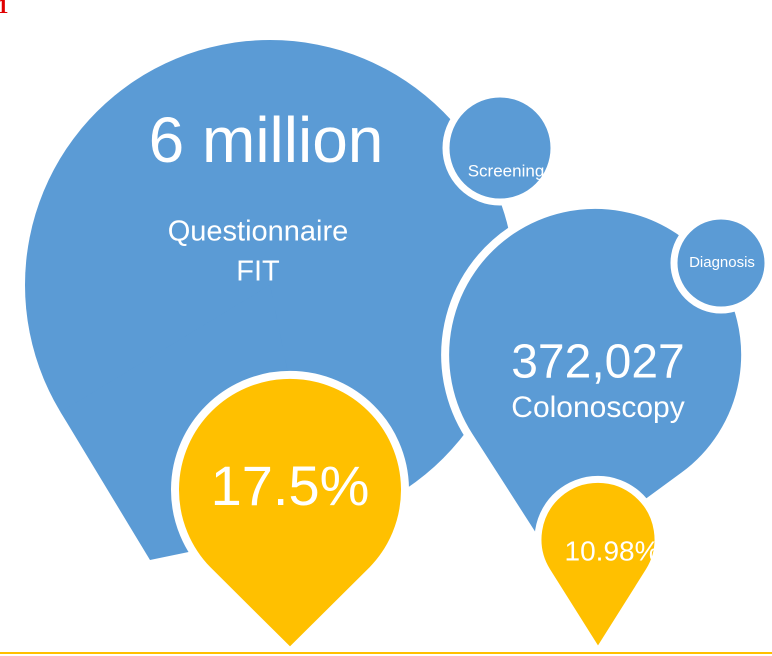 Image resolution: width=772 pixels, height=656 pixels. I want to click on diagnosis-count: 372,027, so click(598, 362).